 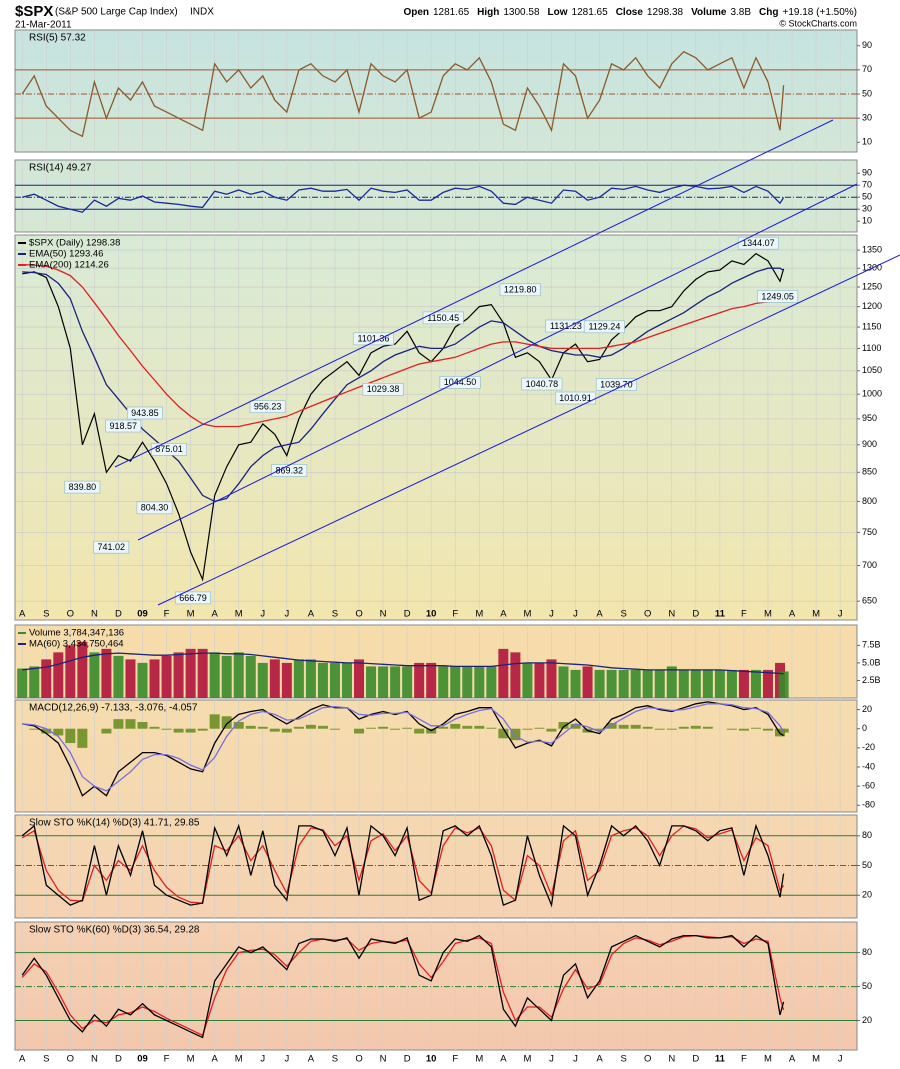 What do you see at coordinates (867, 221) in the screenshot?
I see `y-tick-label: 10` at bounding box center [867, 221].